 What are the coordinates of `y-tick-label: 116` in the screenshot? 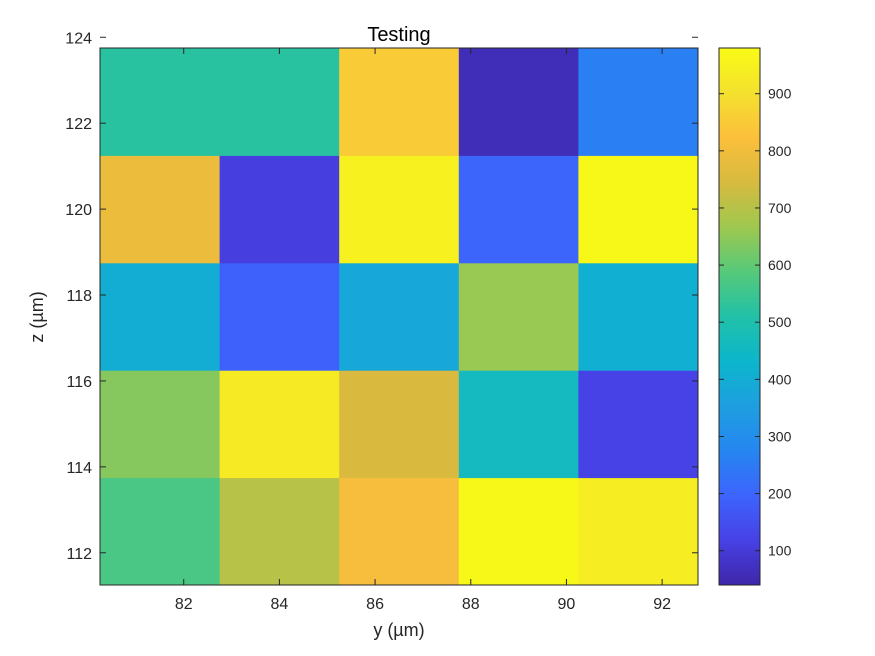 It's located at (79, 382).